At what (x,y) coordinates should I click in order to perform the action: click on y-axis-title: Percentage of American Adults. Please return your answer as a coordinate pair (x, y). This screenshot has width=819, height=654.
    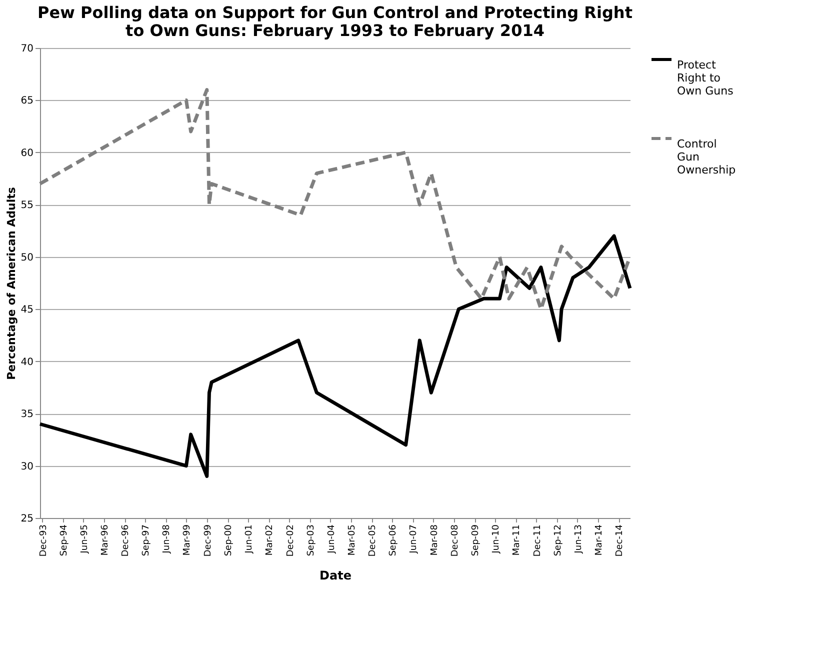
    Looking at the image, I should click on (11, 283).